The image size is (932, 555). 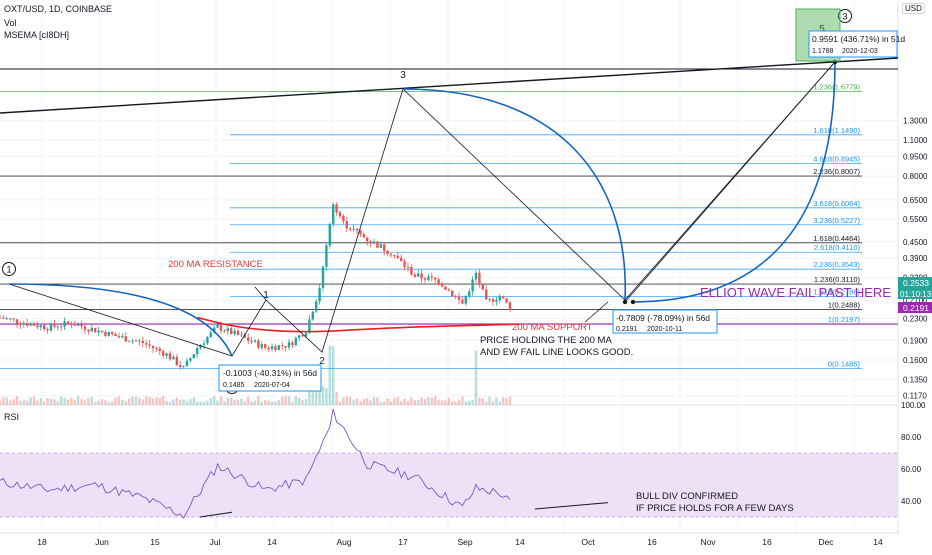 What do you see at coordinates (664, 329) in the screenshot?
I see `measure-drop2-date: 2020-10-11` at bounding box center [664, 329].